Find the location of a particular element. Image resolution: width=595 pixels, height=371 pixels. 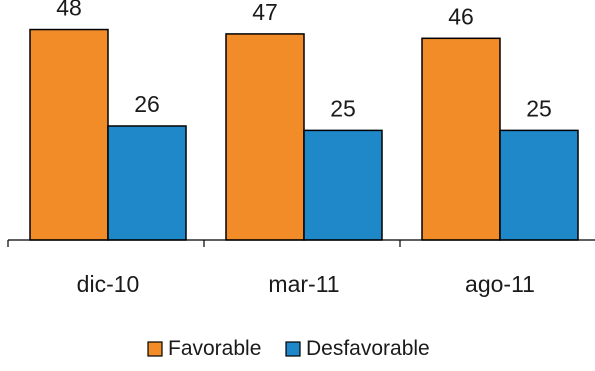

x-tick-label-ago-11: ago-11 is located at coordinates (500, 284).